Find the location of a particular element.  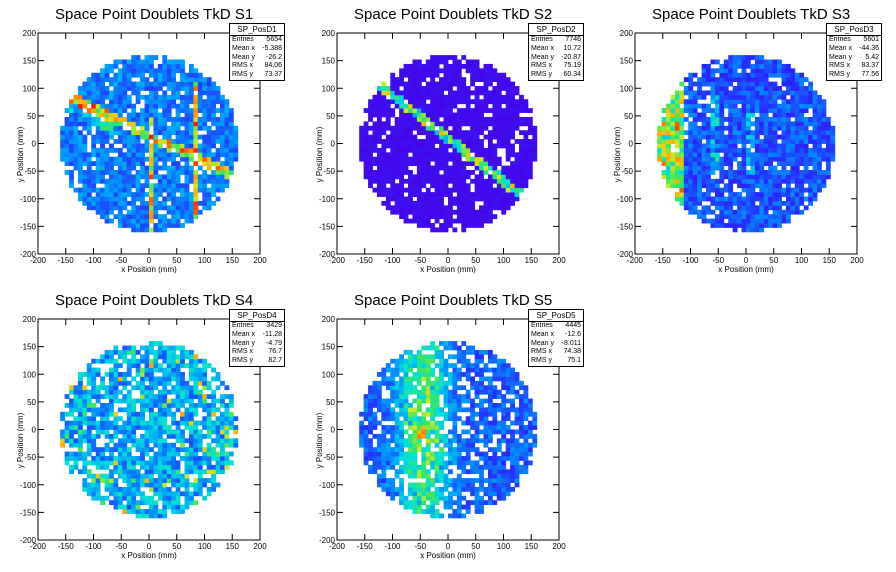

stats-value: 5601 is located at coordinates (871, 39).